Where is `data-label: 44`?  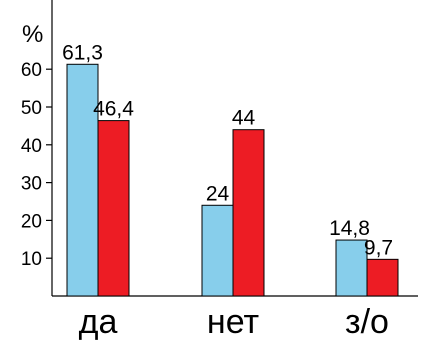
data-label: 44 is located at coordinates (244, 118).